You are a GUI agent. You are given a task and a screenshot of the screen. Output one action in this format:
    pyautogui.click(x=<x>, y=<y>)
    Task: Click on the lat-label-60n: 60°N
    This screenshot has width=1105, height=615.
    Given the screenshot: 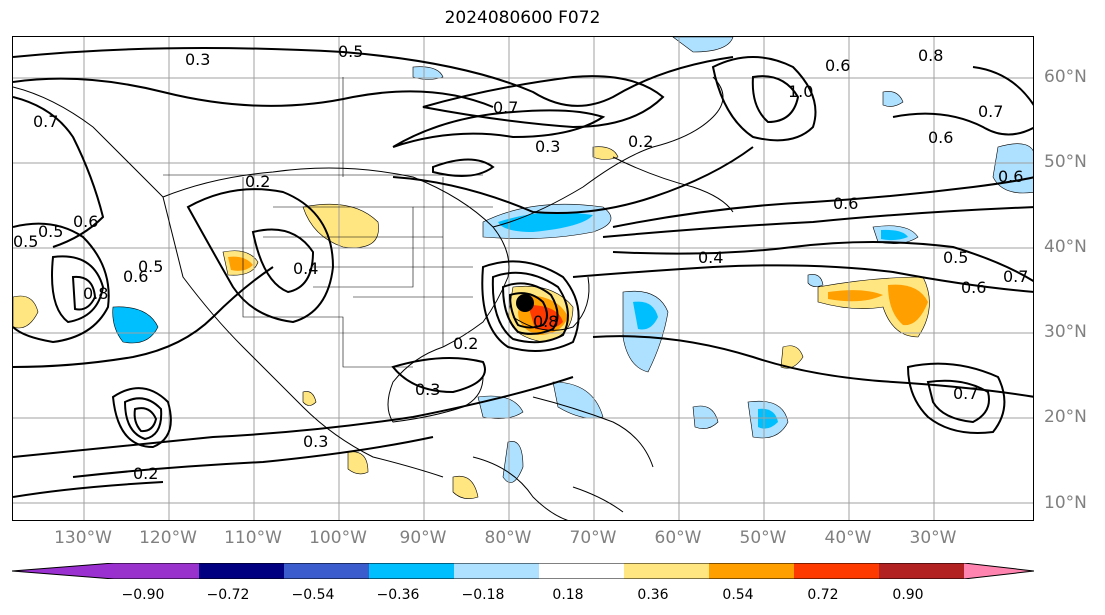 What is the action you would take?
    pyautogui.click(x=1065, y=77)
    